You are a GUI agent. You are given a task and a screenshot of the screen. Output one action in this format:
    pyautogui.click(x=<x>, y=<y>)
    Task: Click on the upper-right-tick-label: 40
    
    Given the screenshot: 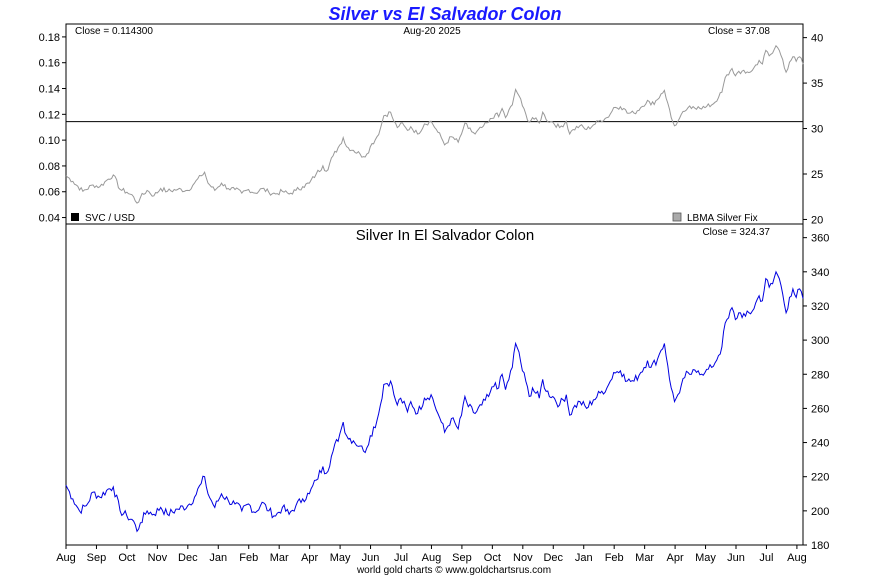 What is the action you would take?
    pyautogui.click(x=817, y=39)
    